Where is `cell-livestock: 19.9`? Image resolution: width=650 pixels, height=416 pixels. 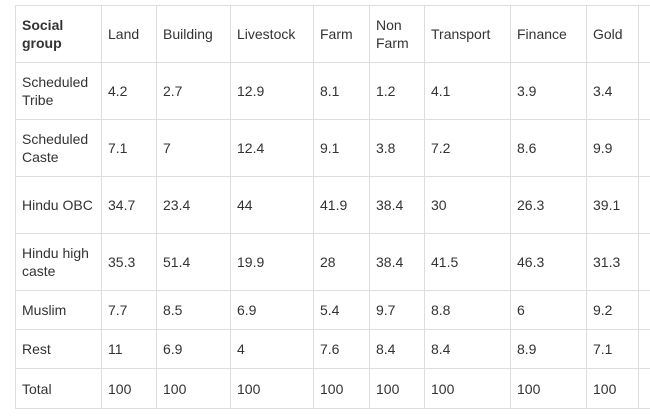
cell-livestock: 19.9 is located at coordinates (272, 262).